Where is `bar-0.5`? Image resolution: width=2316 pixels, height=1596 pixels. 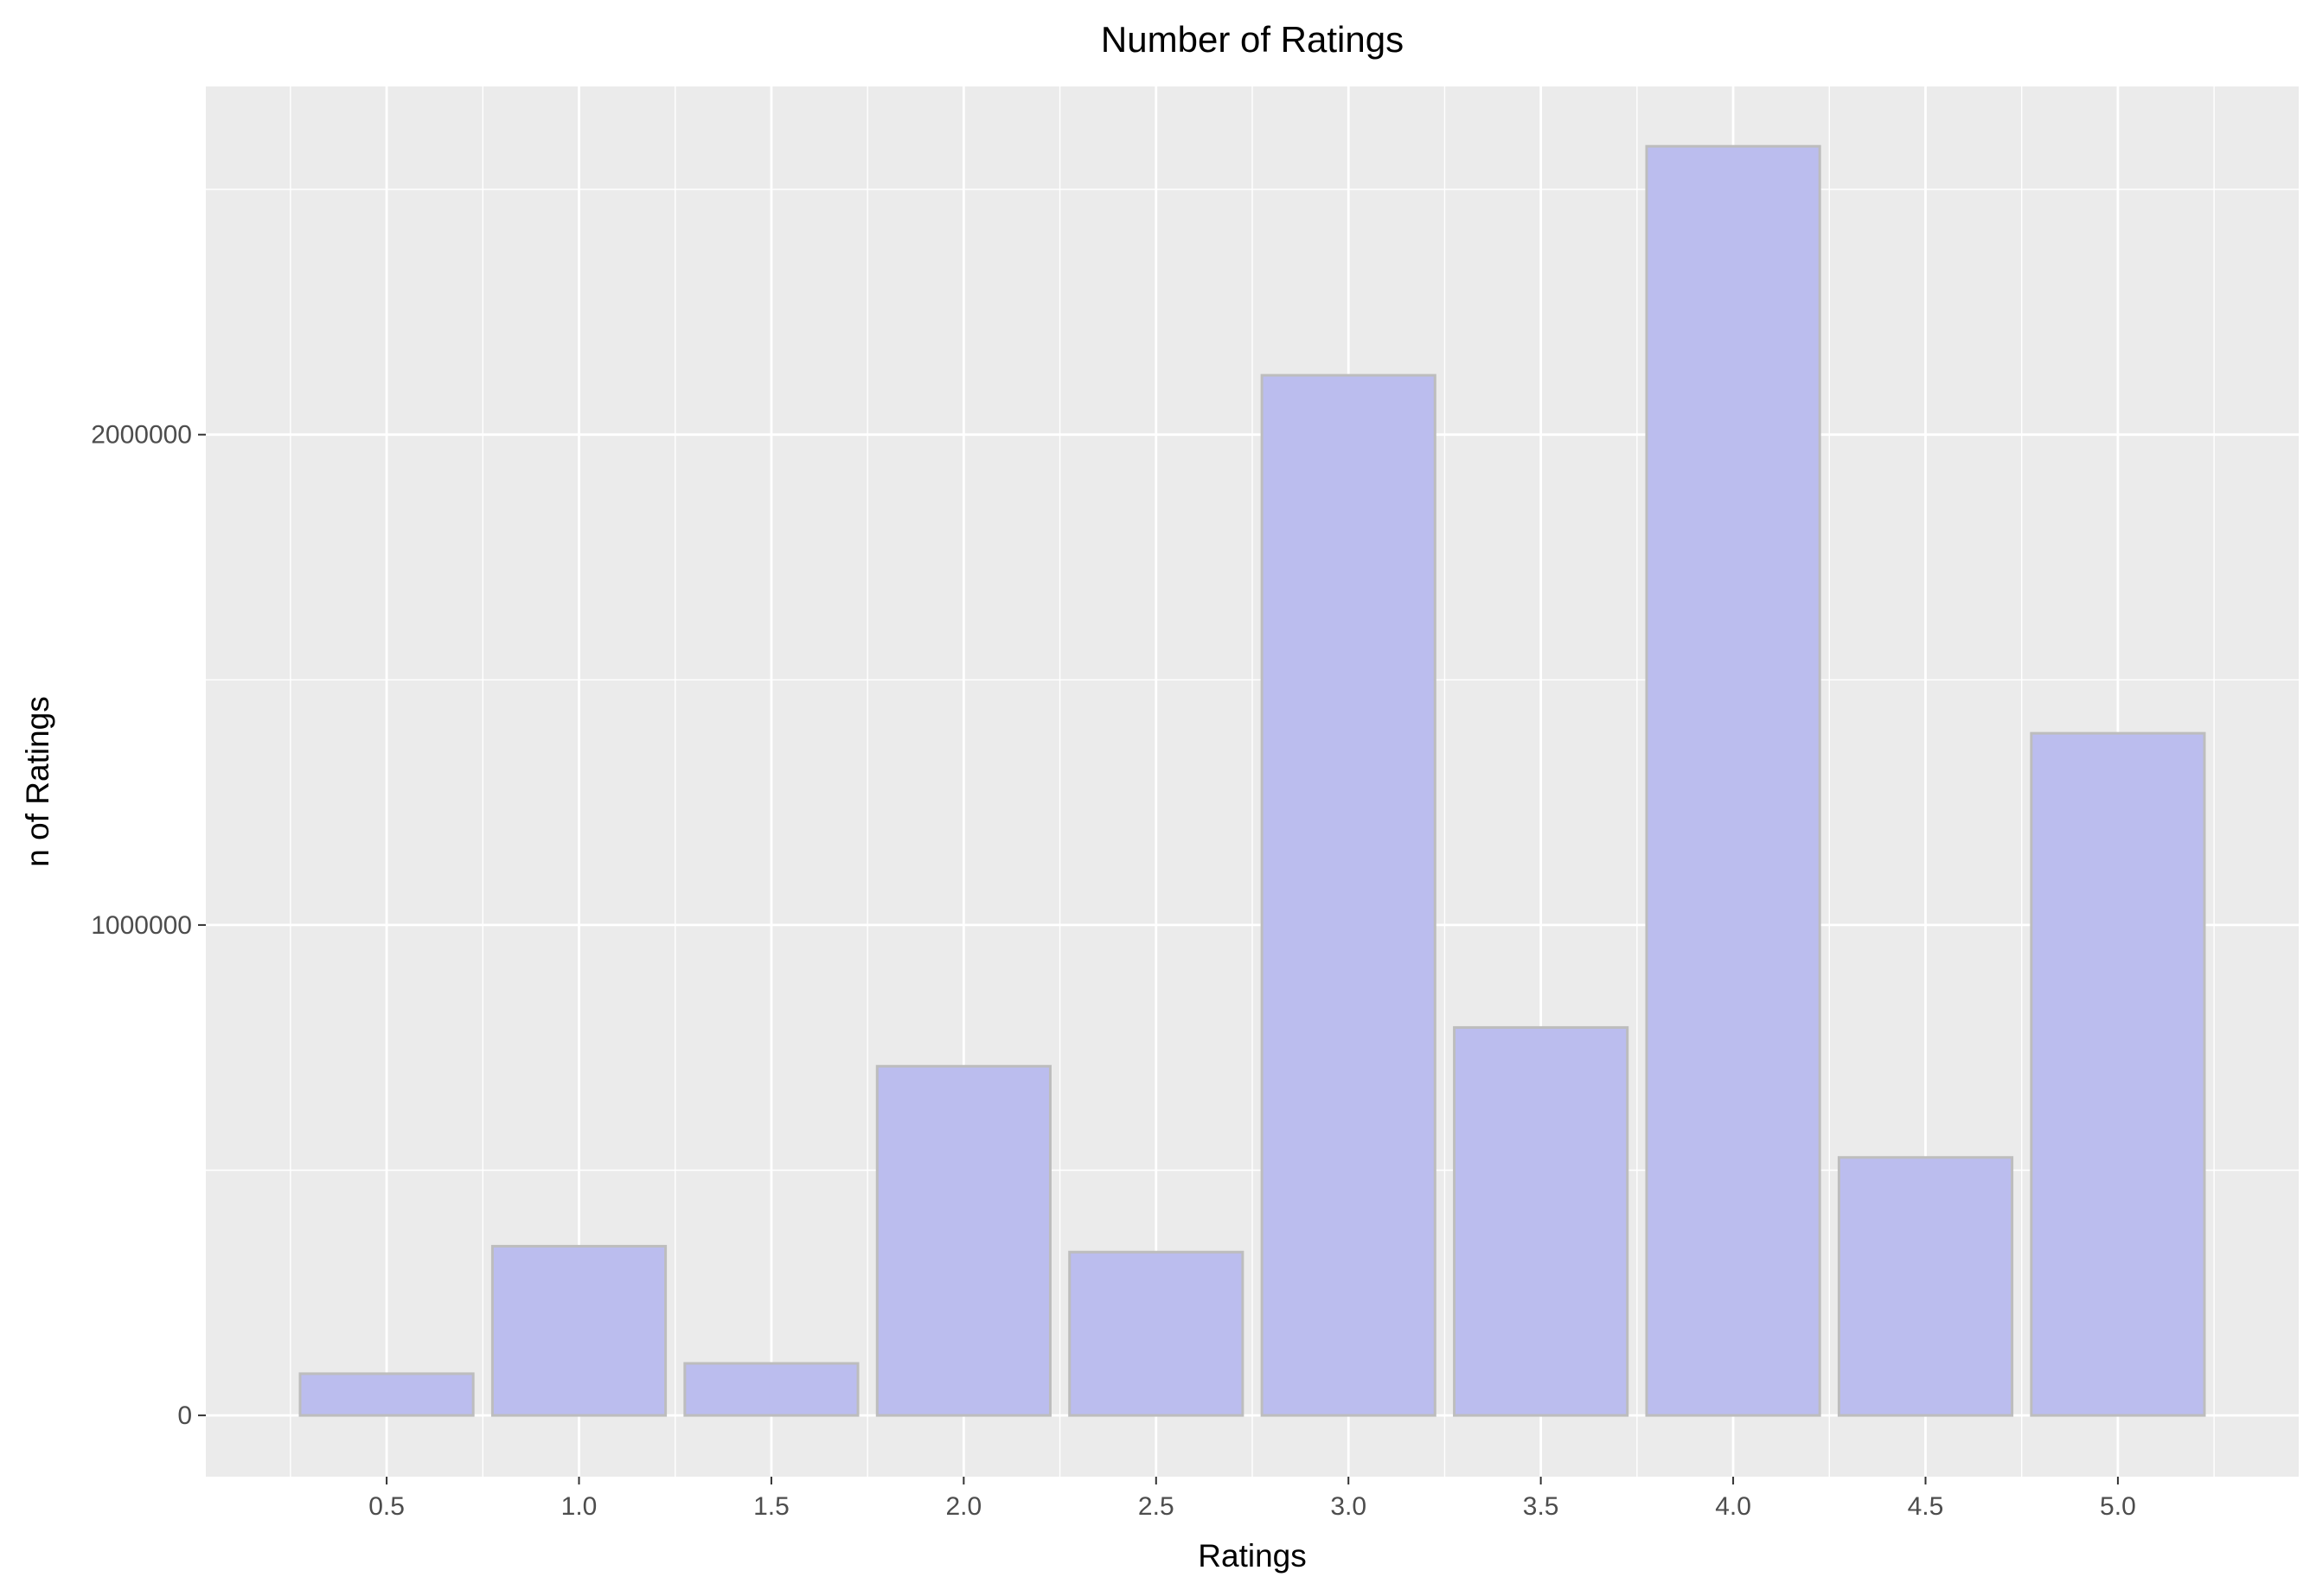
bar-0.5 is located at coordinates (386, 1394).